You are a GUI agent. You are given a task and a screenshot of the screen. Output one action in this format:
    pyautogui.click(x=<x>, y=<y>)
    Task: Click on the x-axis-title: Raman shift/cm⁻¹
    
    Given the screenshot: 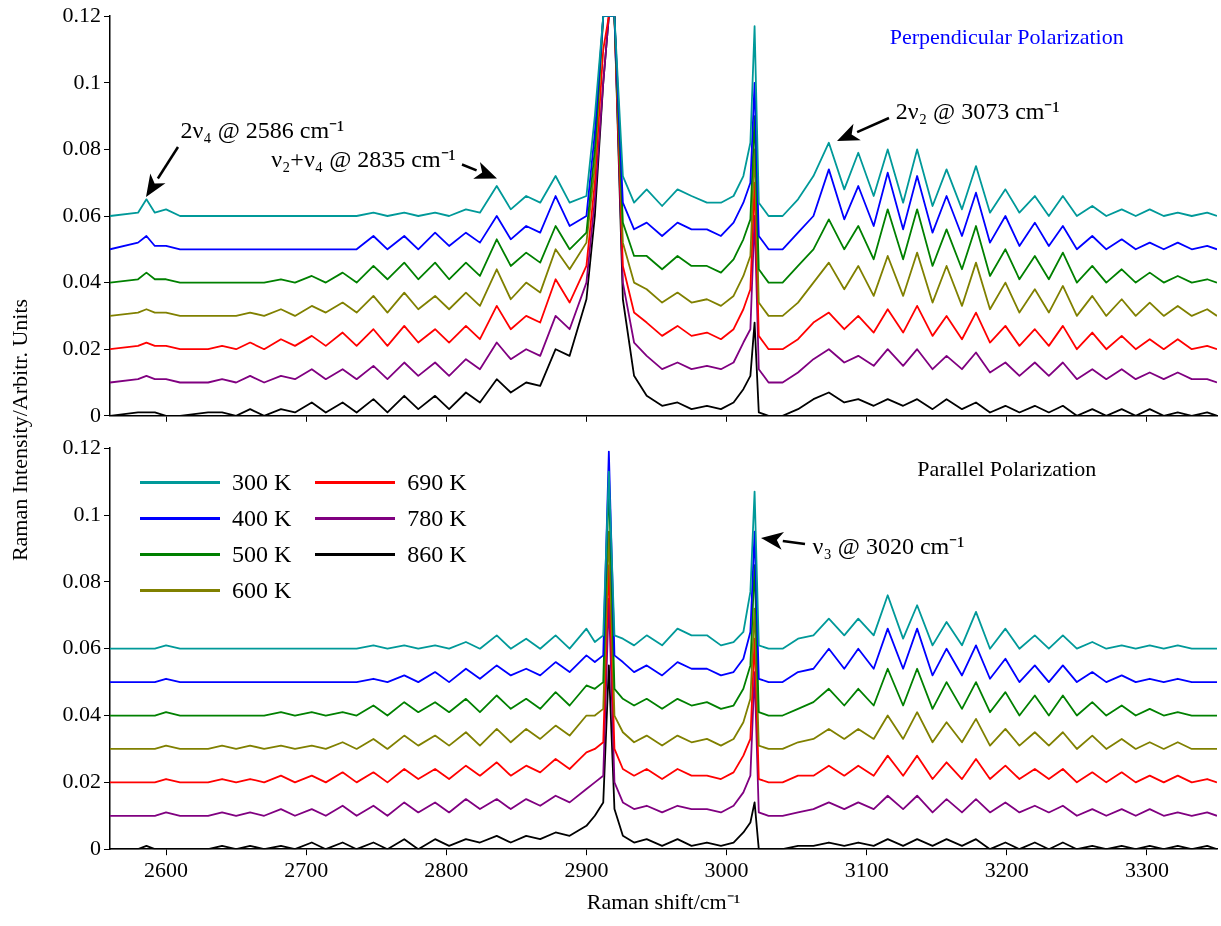 What is the action you would take?
    pyautogui.click(x=663, y=901)
    